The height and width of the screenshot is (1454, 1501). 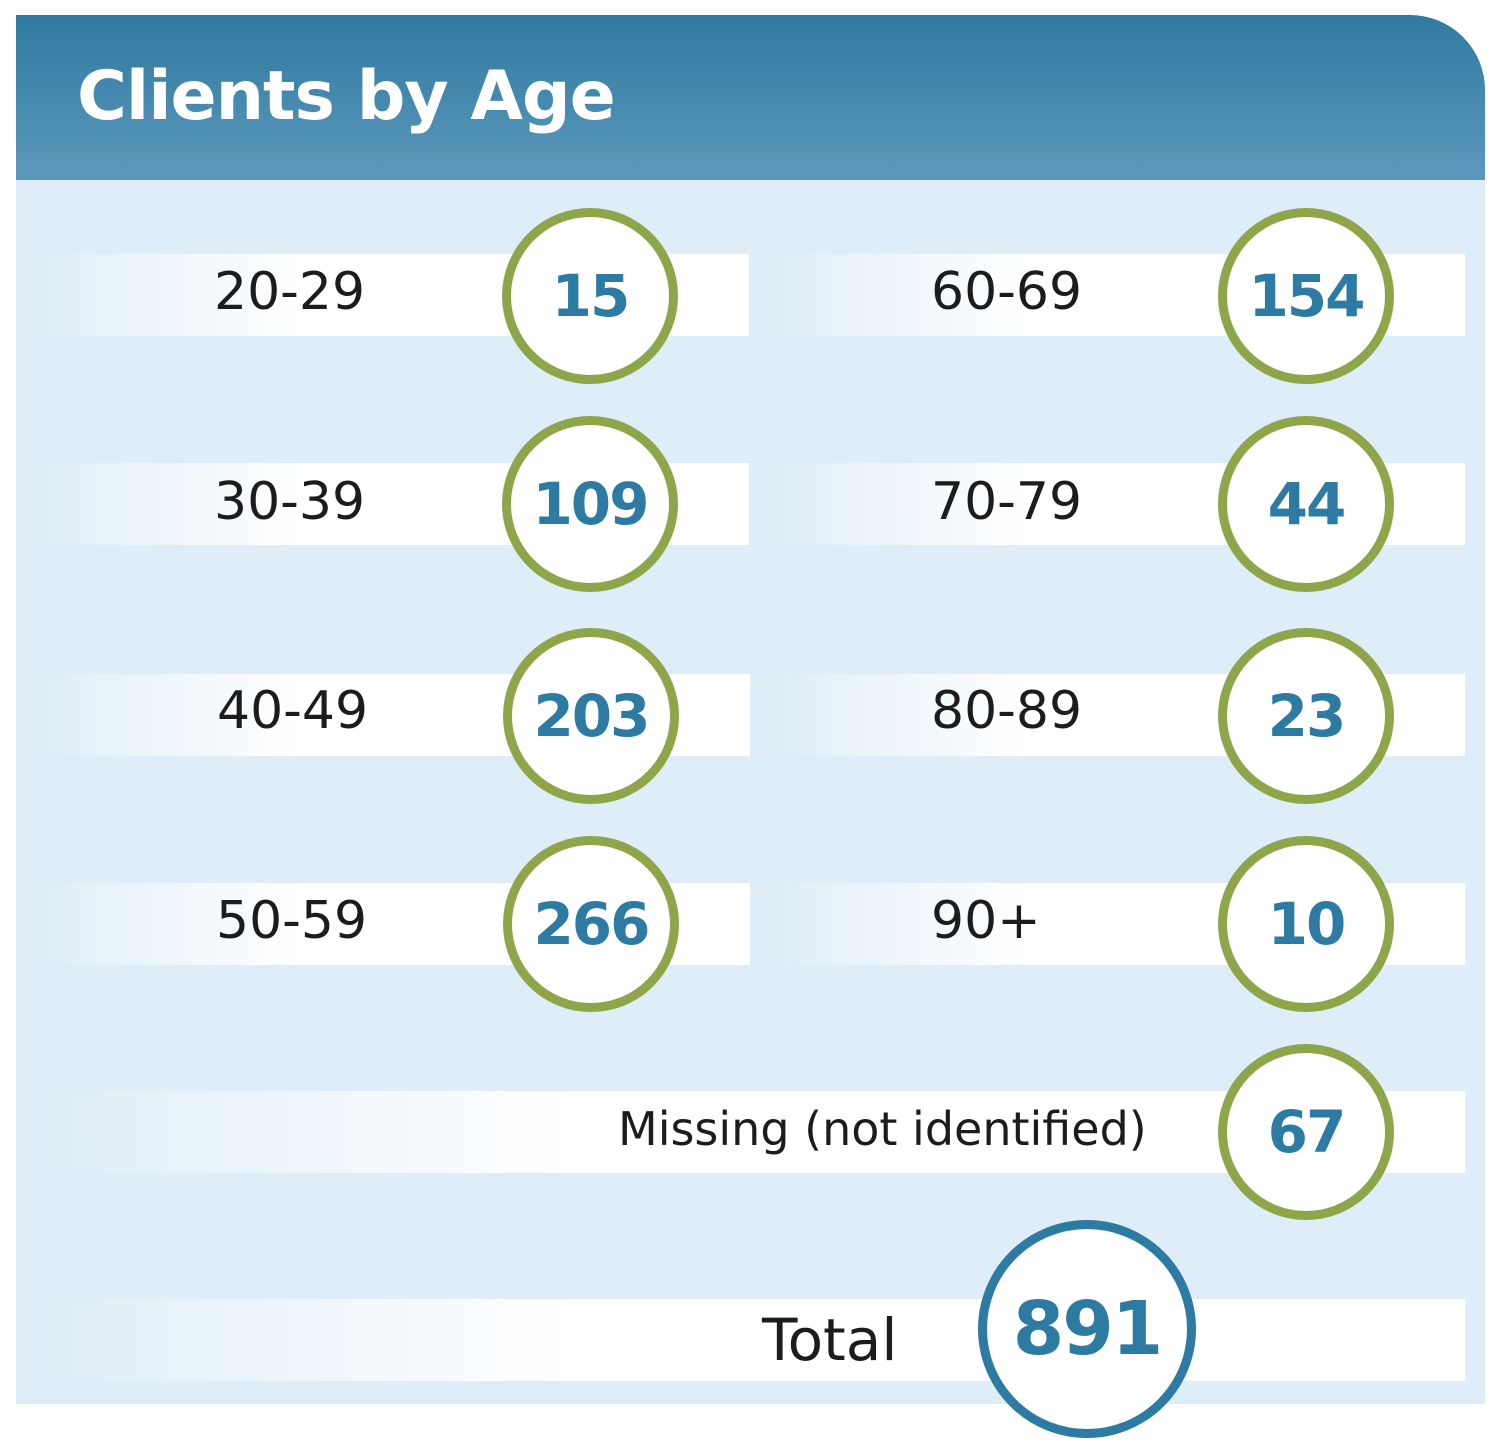 I want to click on count-value-missing: 67, so click(x=1307, y=1132).